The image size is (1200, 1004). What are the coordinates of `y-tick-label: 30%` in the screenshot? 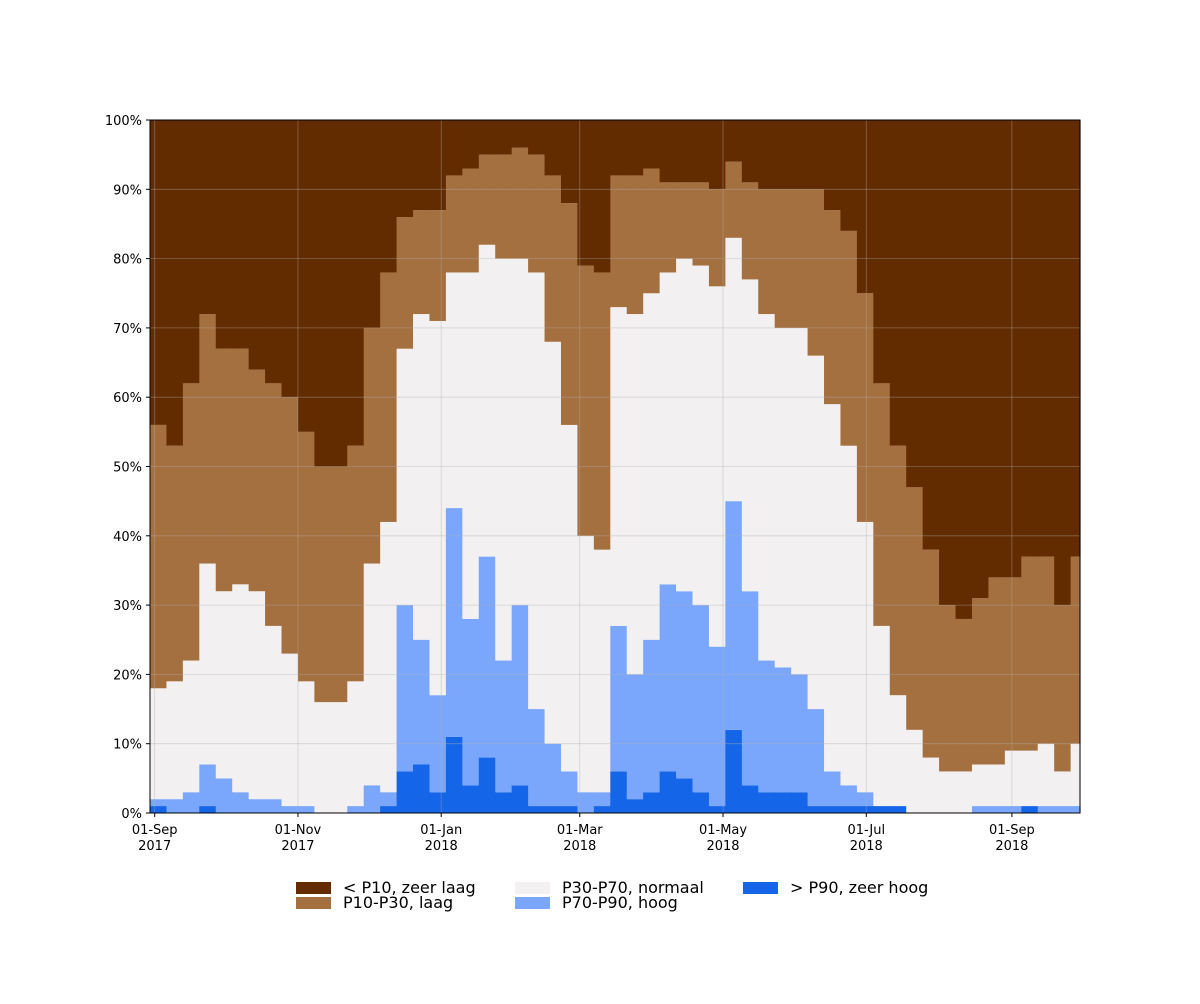 It's located at (127, 606).